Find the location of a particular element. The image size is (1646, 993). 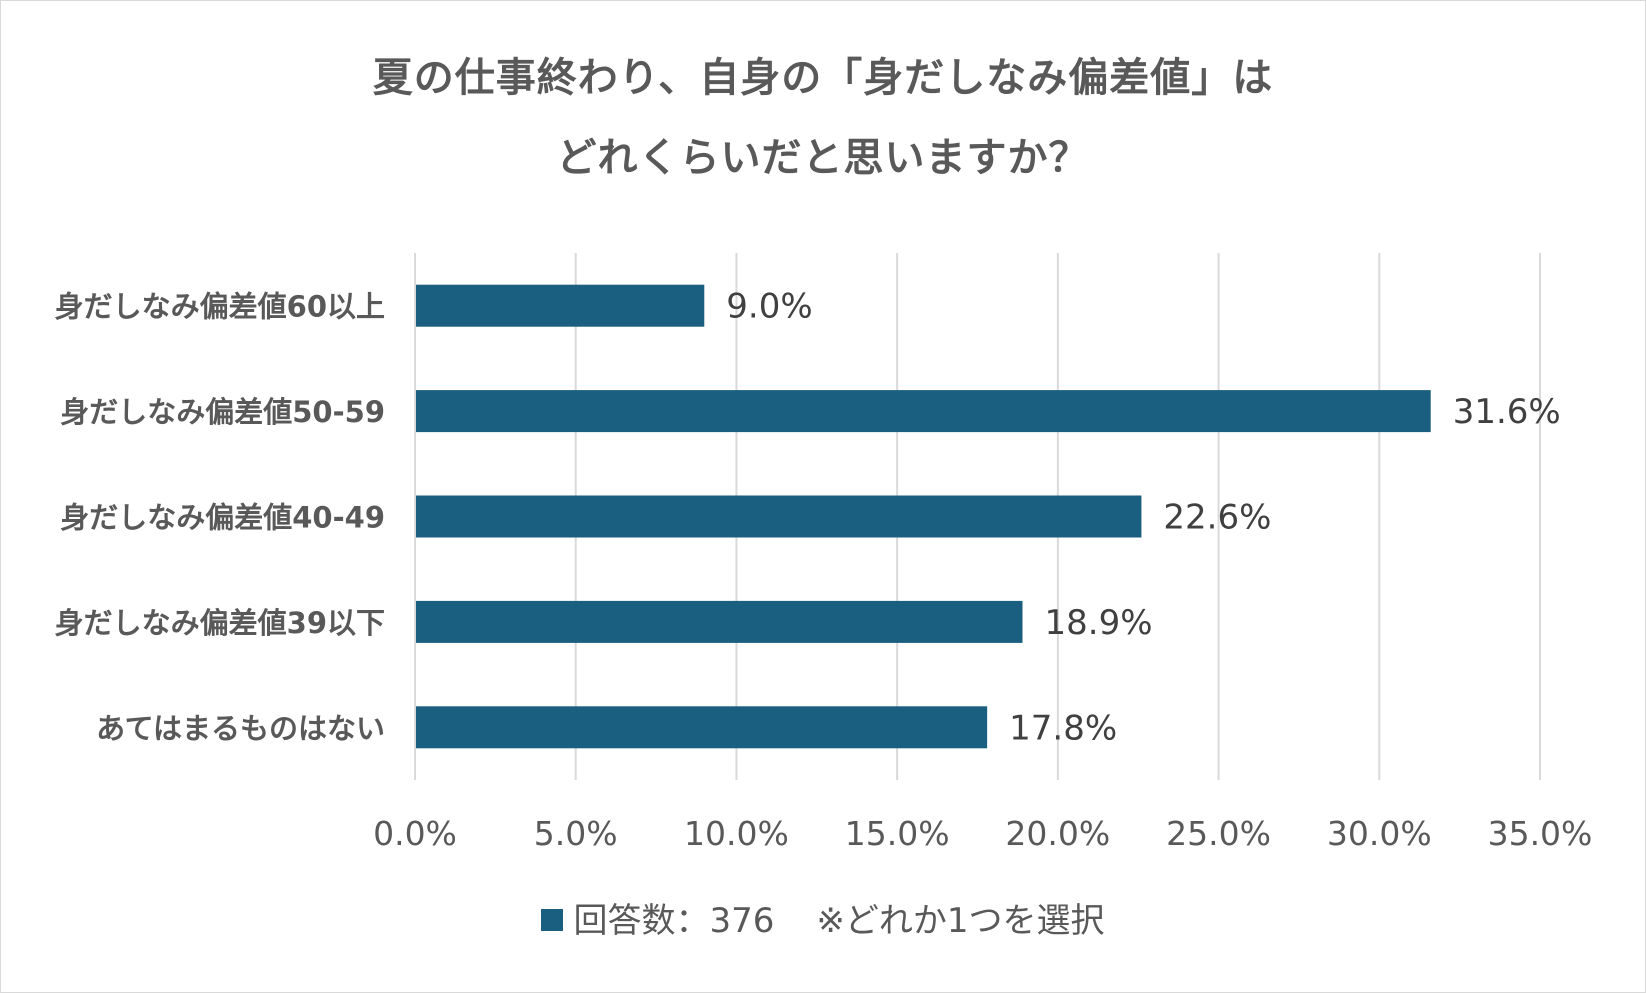

category-label: 身だしなみ偏差値39以下 is located at coordinates (220, 623).